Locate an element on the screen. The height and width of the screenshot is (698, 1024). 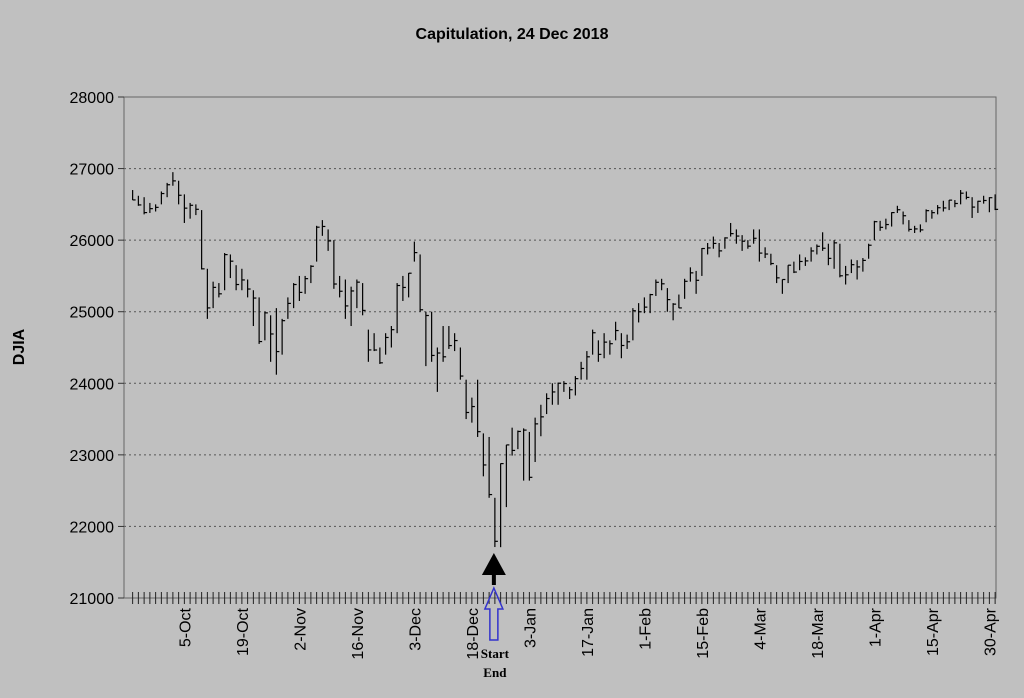
x-axis-ticks is located at coordinates (564, 598).